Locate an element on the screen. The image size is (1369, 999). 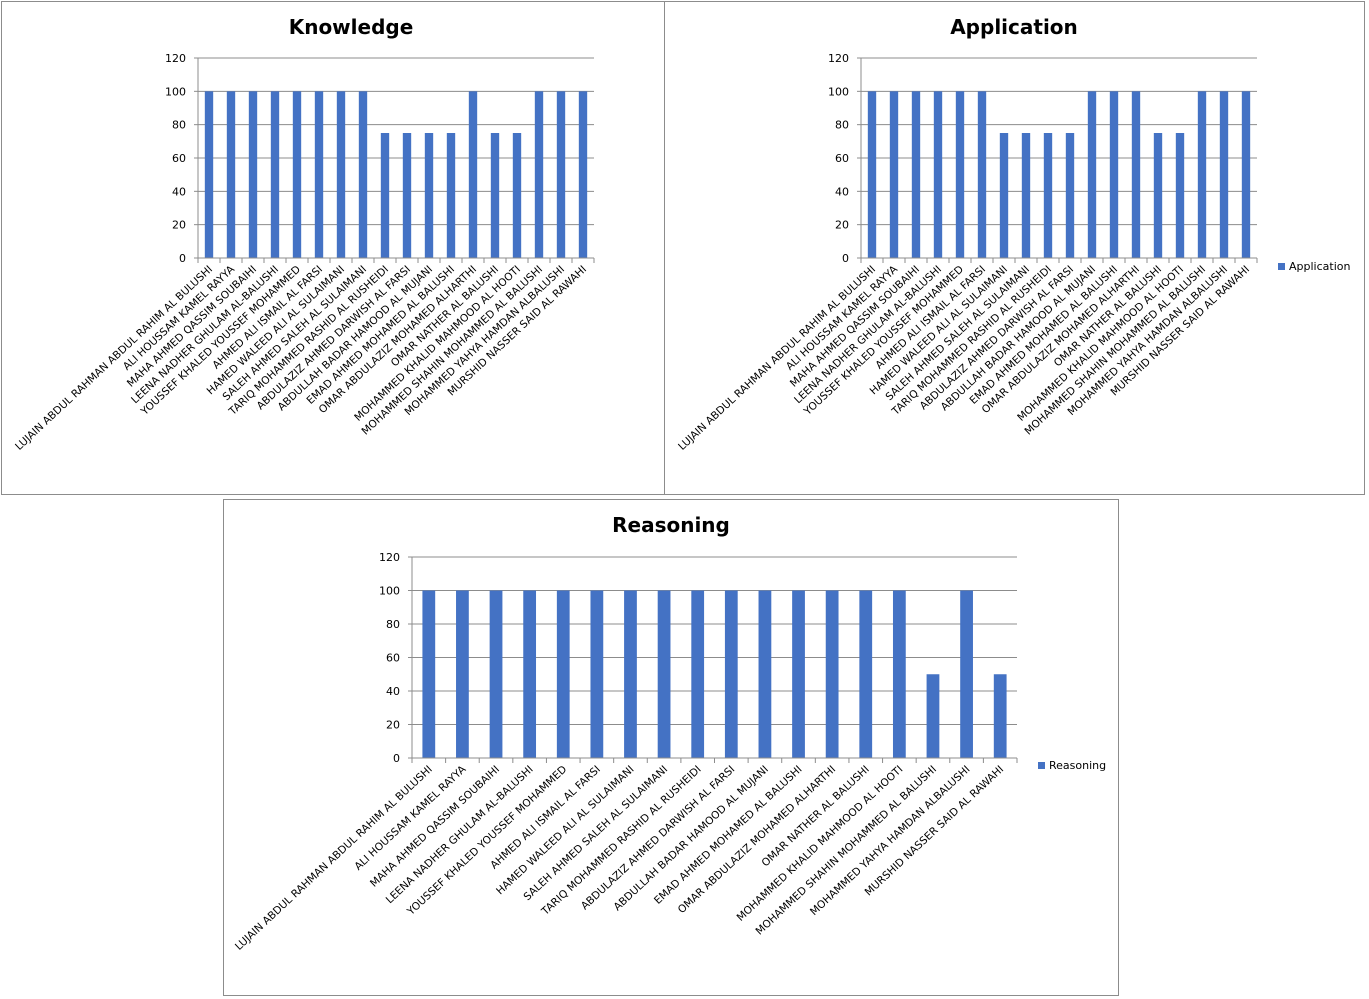
chart-title: Knowledge is located at coordinates (351, 27).